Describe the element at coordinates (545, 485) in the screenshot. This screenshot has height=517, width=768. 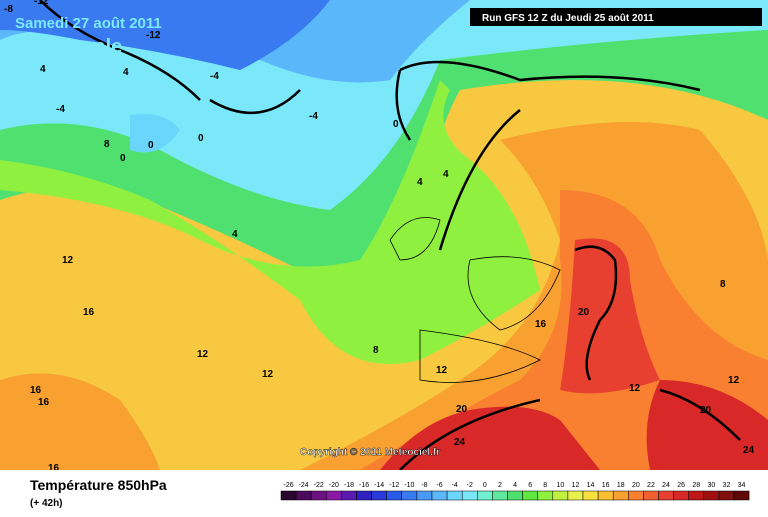
I see `legend-tick-label: 8` at that location.